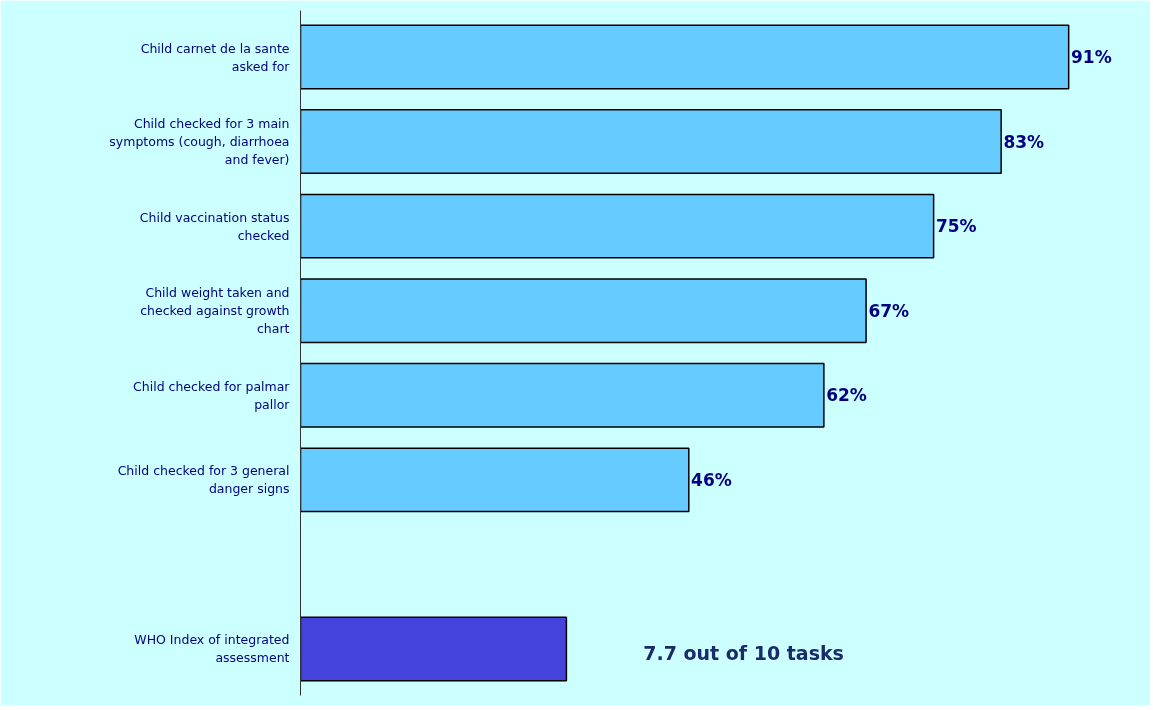 The image size is (1153, 710). I want to click on y-tick-label: Child checked for 3 main symptoms (cough, diarrhoea and fever), so click(199, 142).